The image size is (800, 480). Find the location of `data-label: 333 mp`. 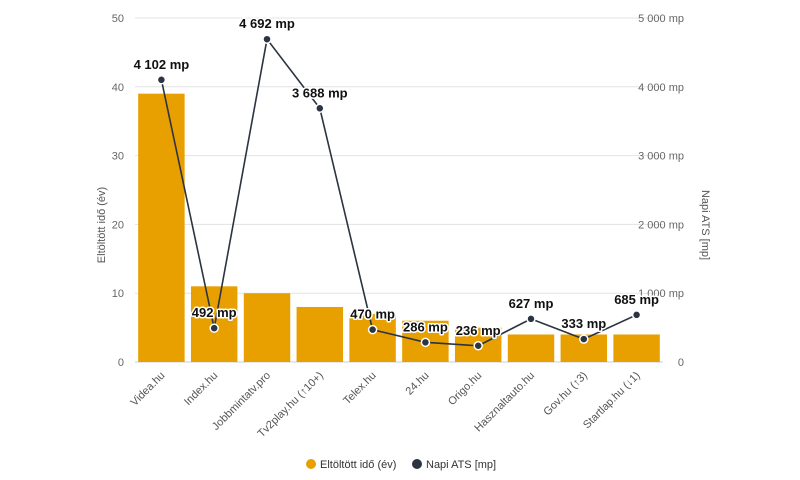

data-label: 333 mp is located at coordinates (583, 323).